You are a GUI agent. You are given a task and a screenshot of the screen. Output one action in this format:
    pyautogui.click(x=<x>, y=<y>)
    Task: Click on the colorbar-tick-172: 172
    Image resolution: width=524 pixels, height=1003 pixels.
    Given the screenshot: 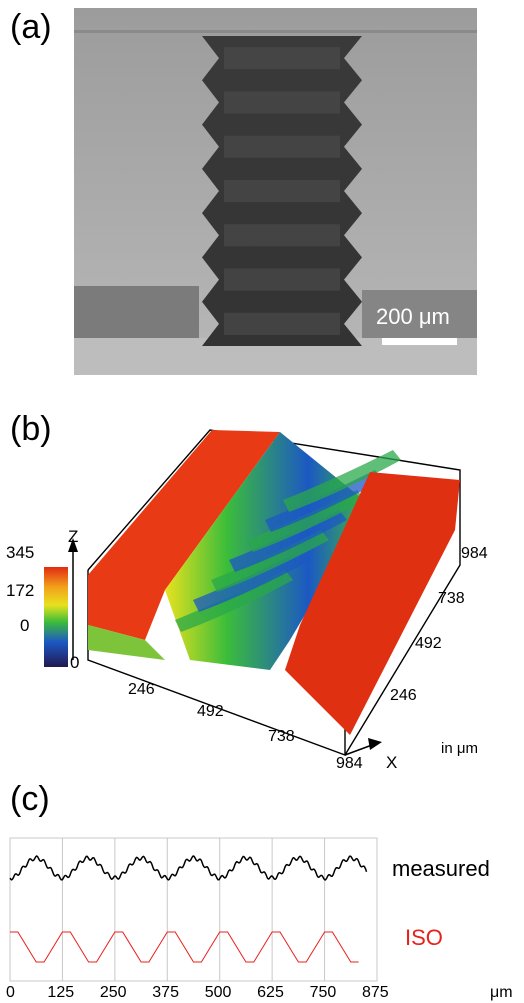 What is the action you would take?
    pyautogui.click(x=20, y=590)
    